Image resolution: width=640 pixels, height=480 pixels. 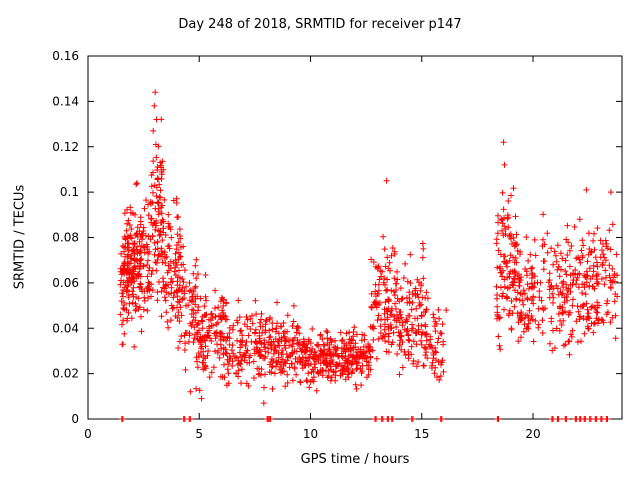 I want to click on y-tick-label: 0.14, so click(x=65, y=101).